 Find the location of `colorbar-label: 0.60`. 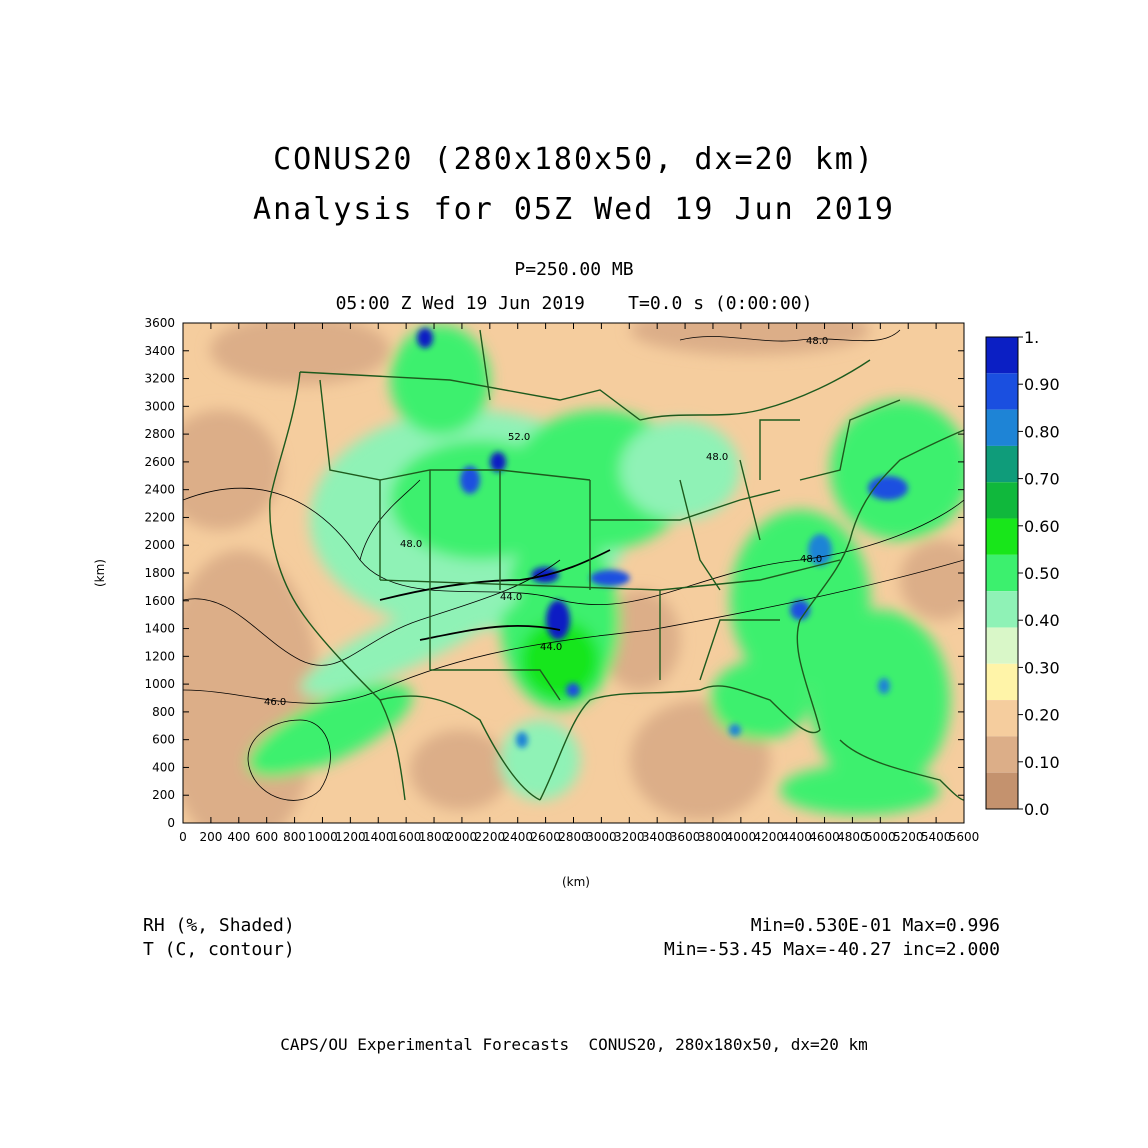

colorbar-label: 0.60 is located at coordinates (1042, 526).